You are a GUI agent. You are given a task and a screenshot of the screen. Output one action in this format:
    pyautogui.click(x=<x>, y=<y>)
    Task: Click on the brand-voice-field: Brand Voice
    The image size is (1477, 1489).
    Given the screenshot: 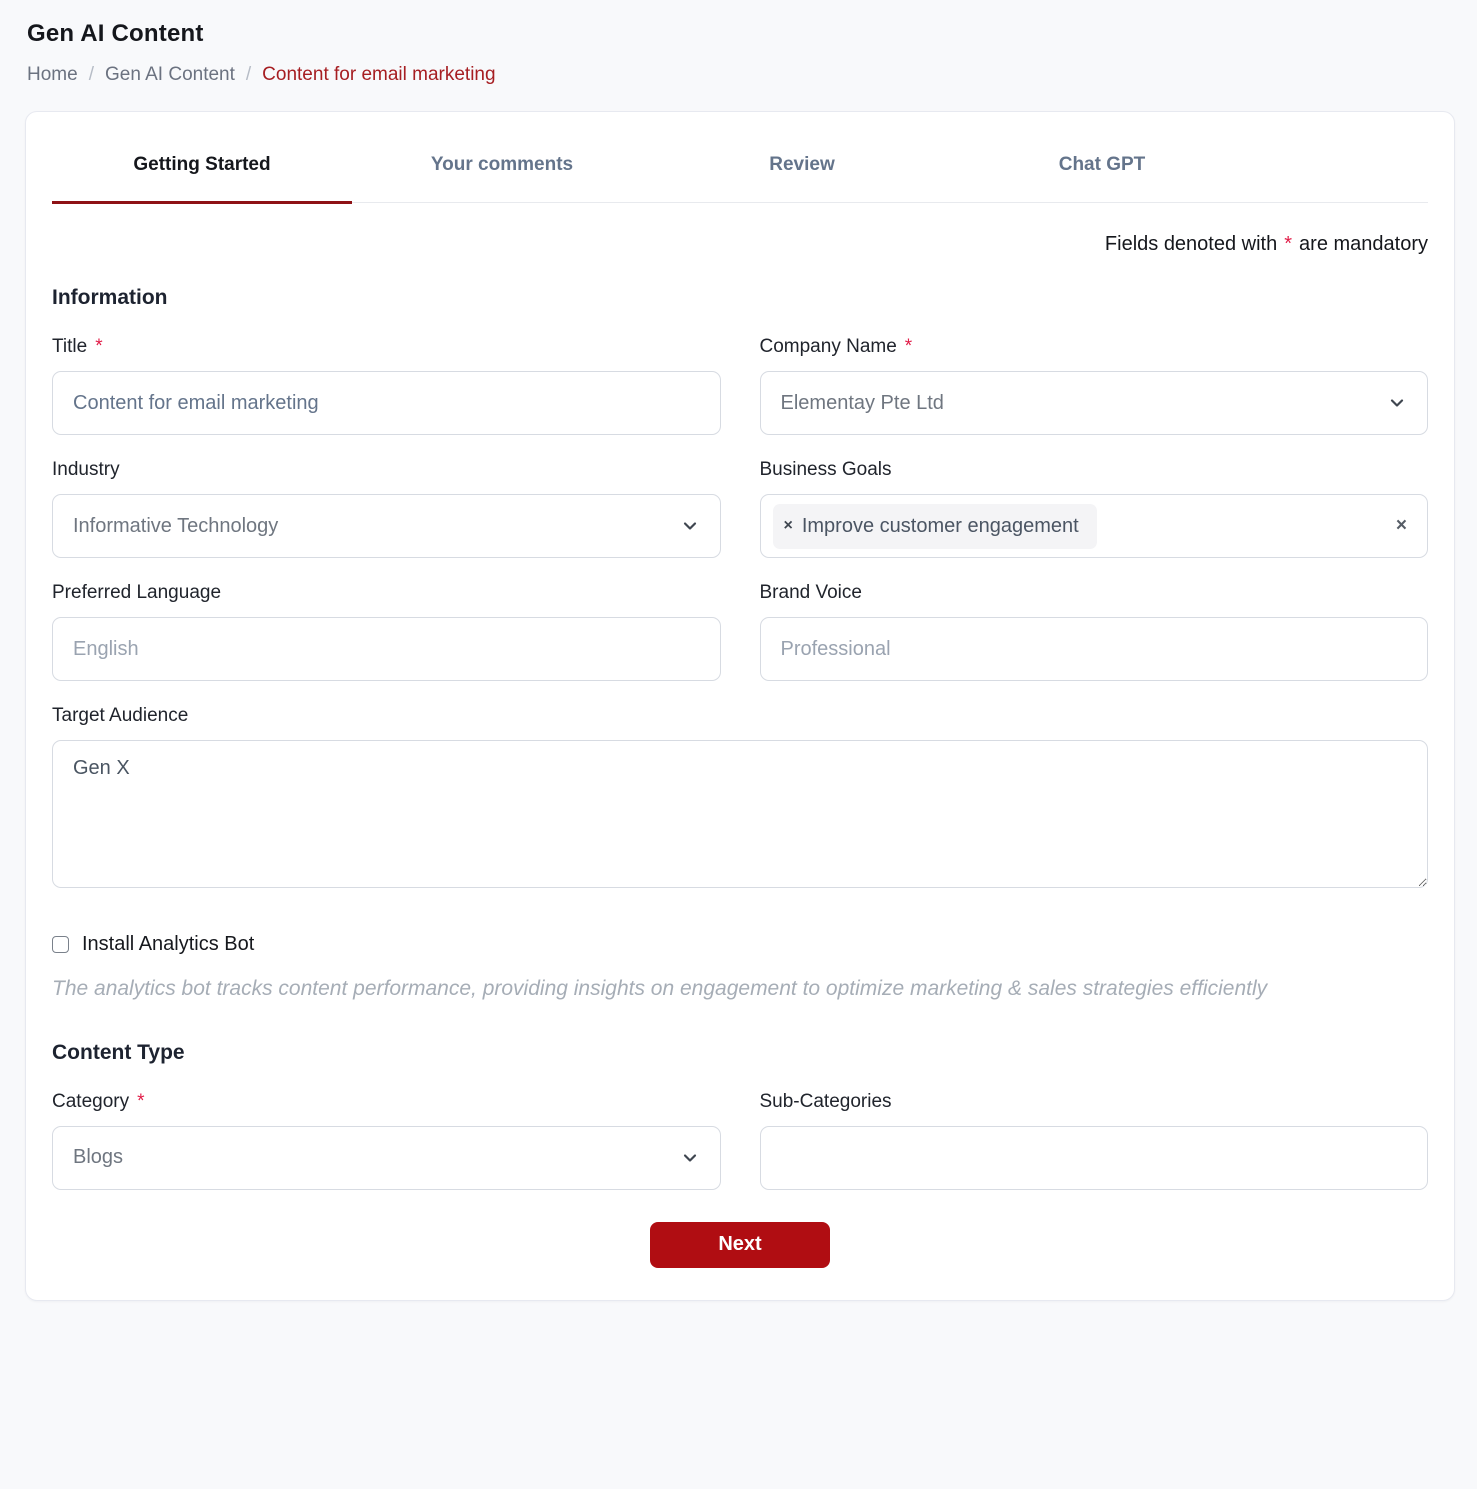 What is the action you would take?
    pyautogui.click(x=1094, y=631)
    